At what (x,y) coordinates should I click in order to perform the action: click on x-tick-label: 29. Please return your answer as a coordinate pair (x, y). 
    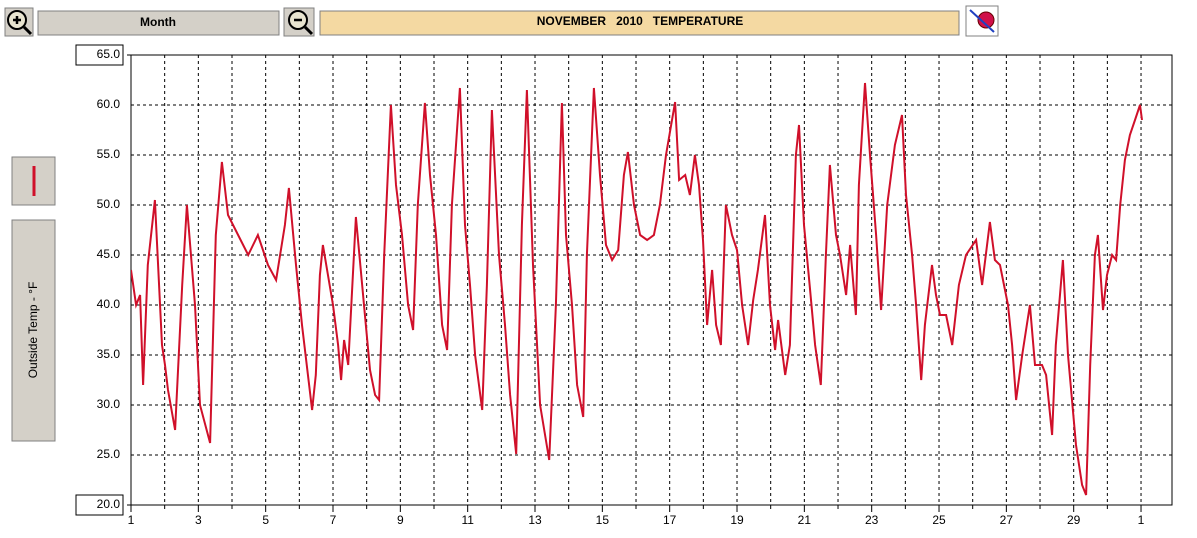
    Looking at the image, I should click on (1074, 520).